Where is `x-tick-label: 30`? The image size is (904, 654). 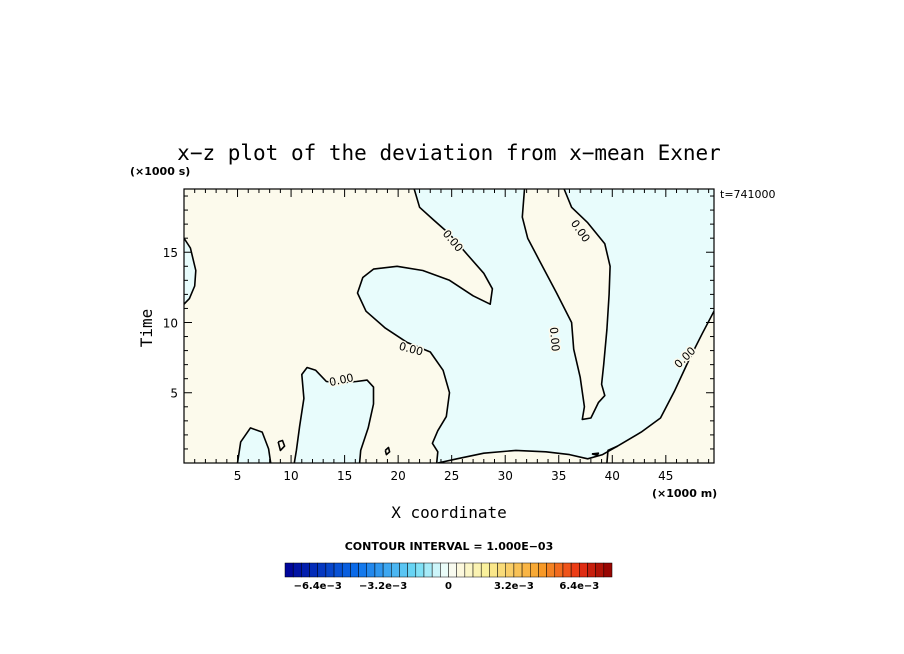 x-tick-label: 30 is located at coordinates (505, 476).